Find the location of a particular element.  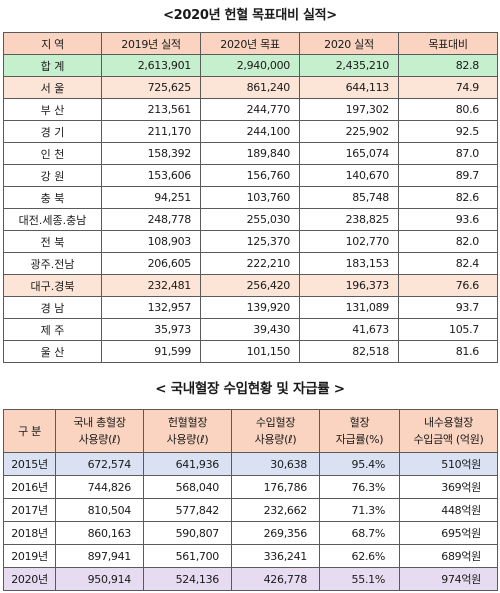

region-cell: 인 천 is located at coordinates (52, 153).